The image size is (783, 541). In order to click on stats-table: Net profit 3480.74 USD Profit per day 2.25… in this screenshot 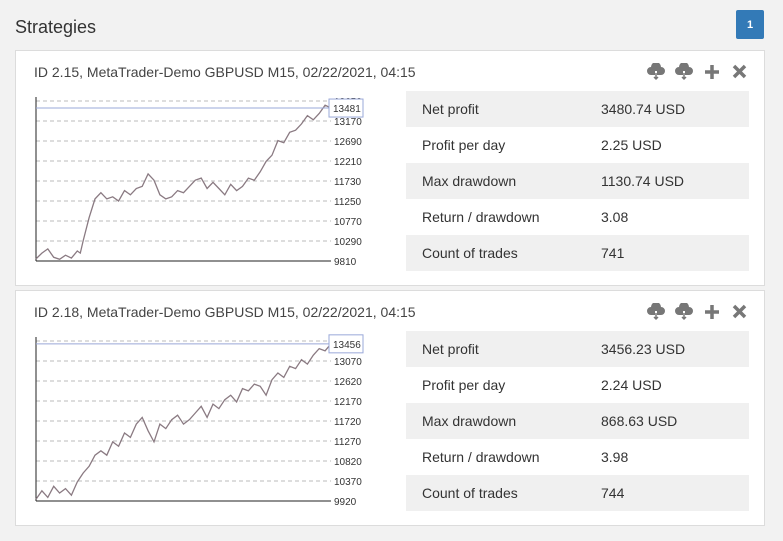, I will do `click(577, 181)`.